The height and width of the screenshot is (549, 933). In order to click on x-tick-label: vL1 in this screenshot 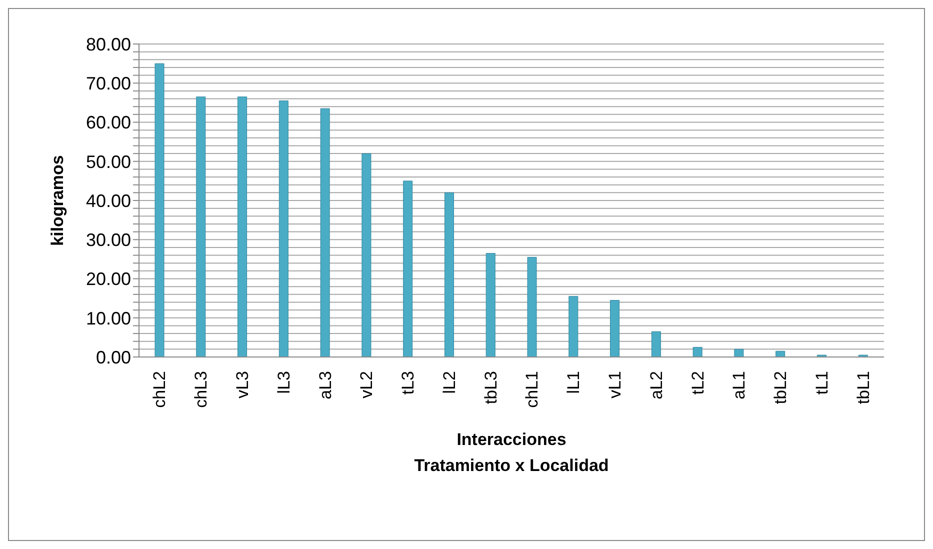, I will do `click(614, 384)`.